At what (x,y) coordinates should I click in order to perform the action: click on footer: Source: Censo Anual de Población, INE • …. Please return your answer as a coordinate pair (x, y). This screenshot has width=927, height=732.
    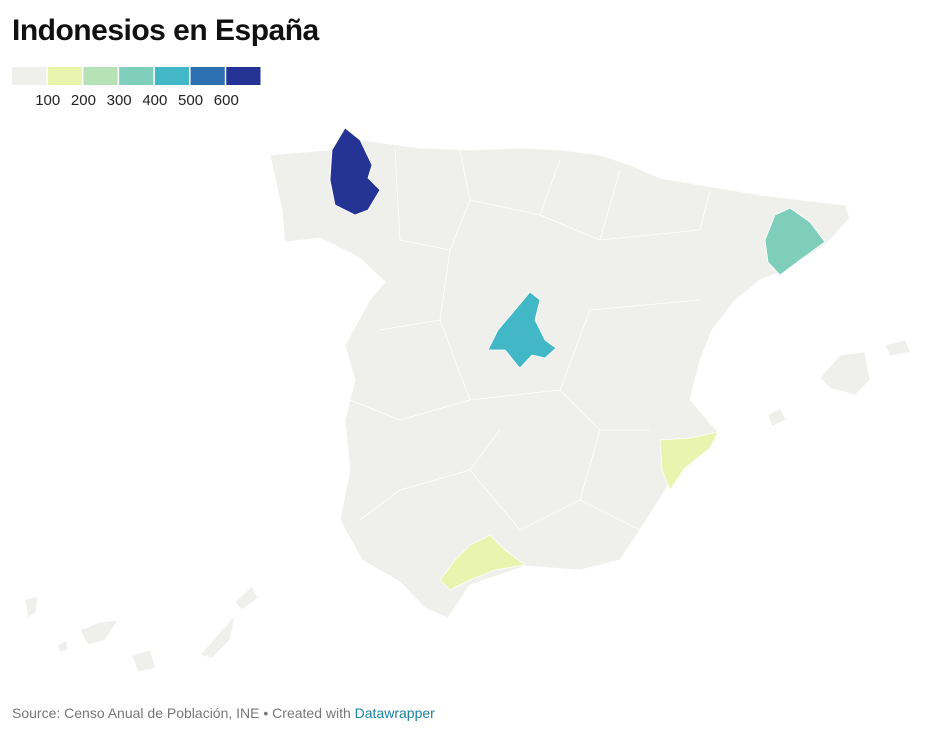
    Looking at the image, I should click on (223, 713).